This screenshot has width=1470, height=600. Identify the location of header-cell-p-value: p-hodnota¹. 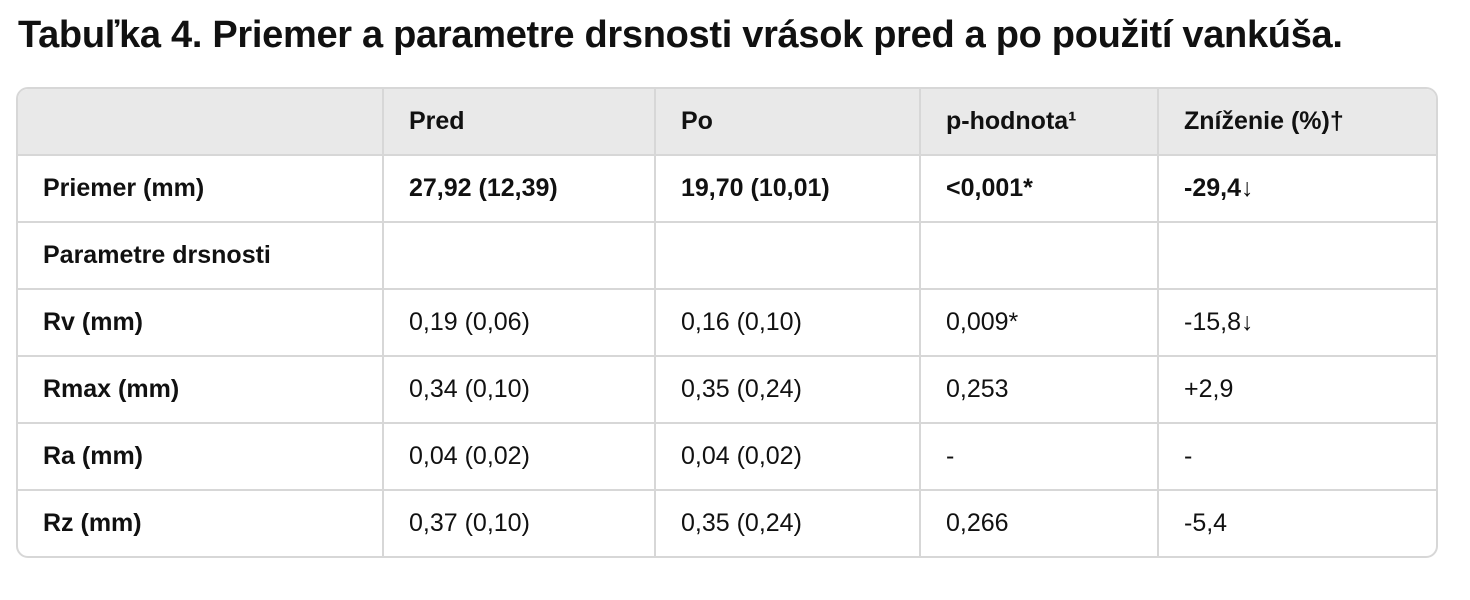
(1039, 122).